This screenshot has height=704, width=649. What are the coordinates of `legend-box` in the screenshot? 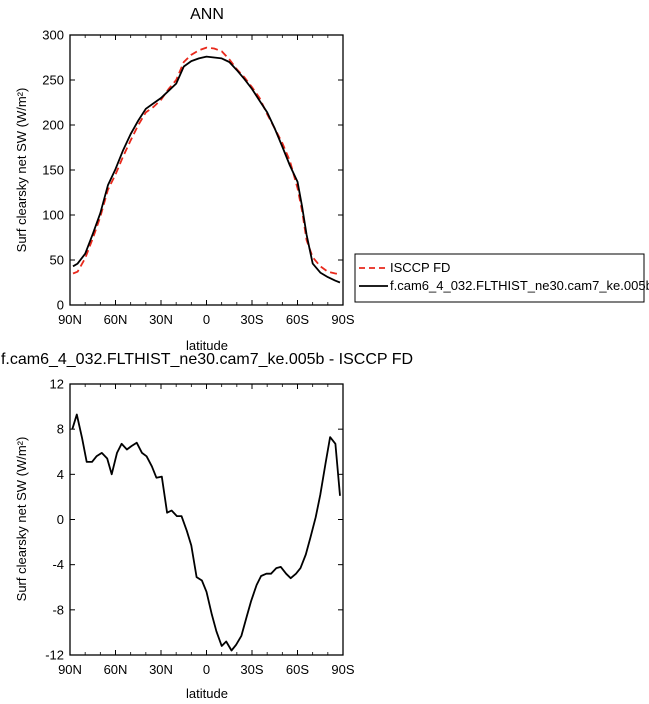 It's located at (499, 278).